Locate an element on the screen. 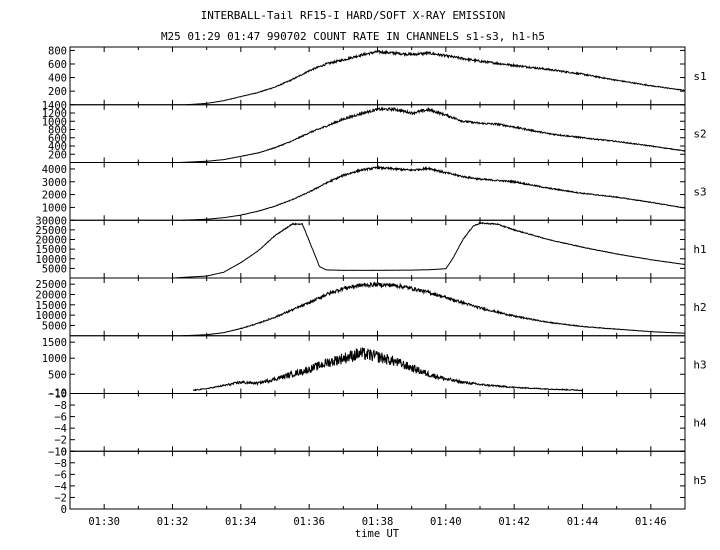 Image resolution: width=720 pixels, height=550 pixels. x-tick-label: 01:44 is located at coordinates (583, 522).